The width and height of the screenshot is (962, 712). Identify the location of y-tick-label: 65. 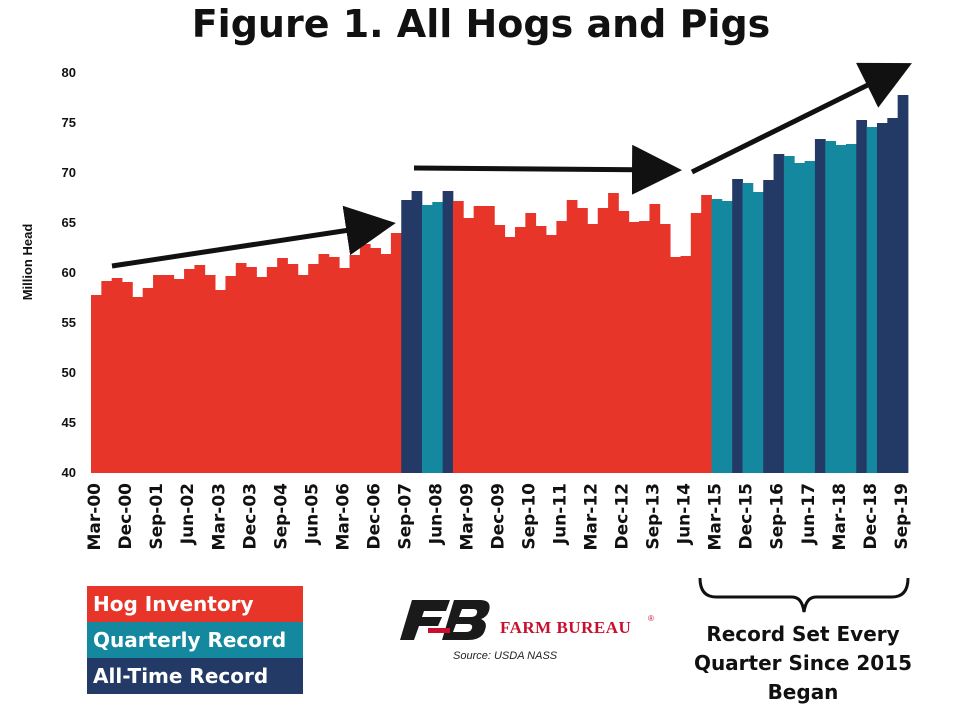
(69, 222).